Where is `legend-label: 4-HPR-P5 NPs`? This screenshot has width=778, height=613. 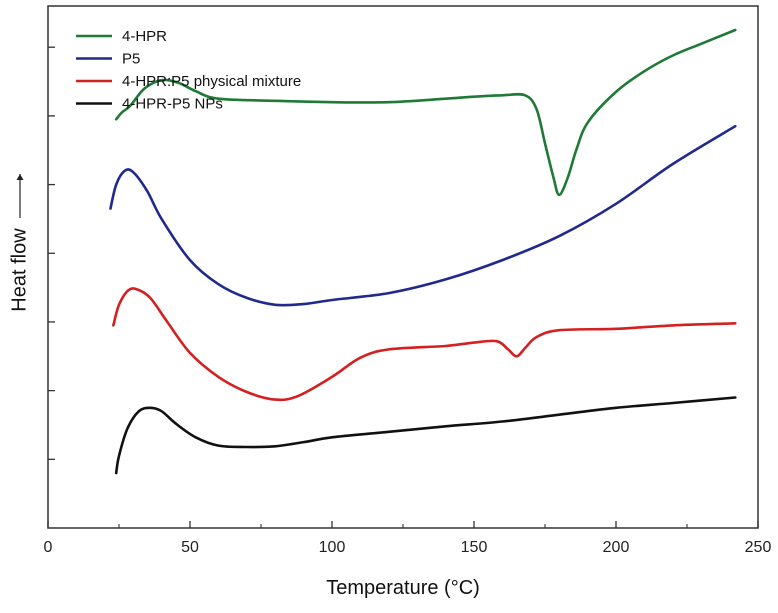
legend-label: 4-HPR-P5 NPs is located at coordinates (172, 104).